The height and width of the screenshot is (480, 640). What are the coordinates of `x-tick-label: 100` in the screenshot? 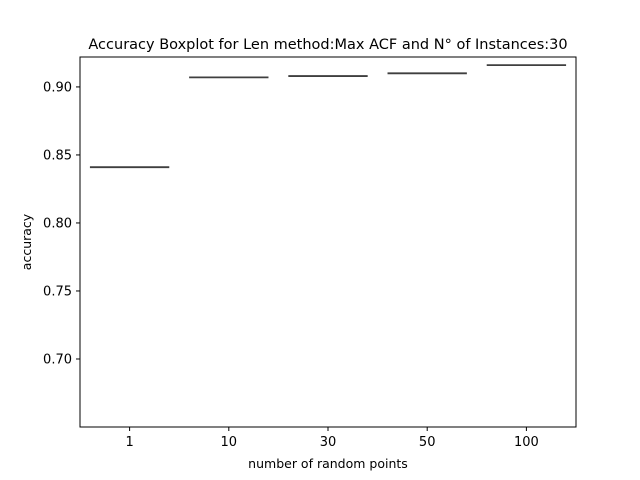 It's located at (526, 442).